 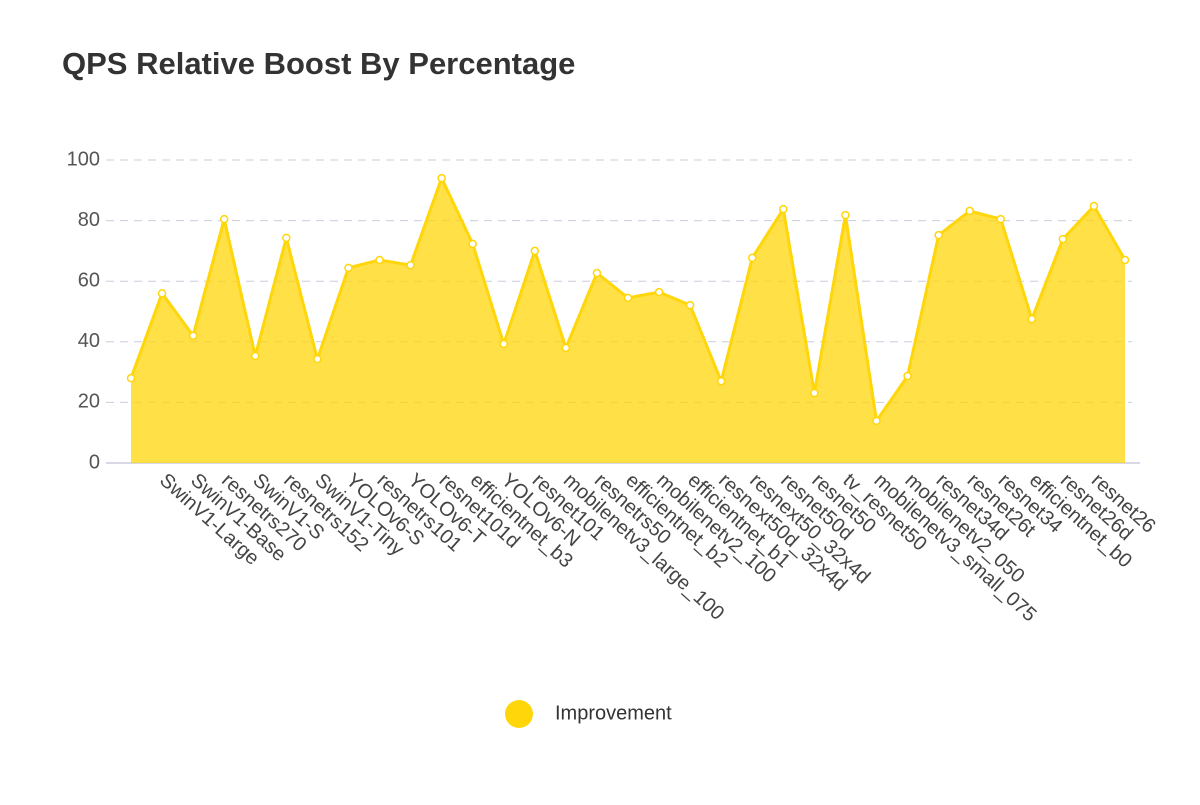 What do you see at coordinates (94, 462) in the screenshot?
I see `y-tick-label: 0` at bounding box center [94, 462].